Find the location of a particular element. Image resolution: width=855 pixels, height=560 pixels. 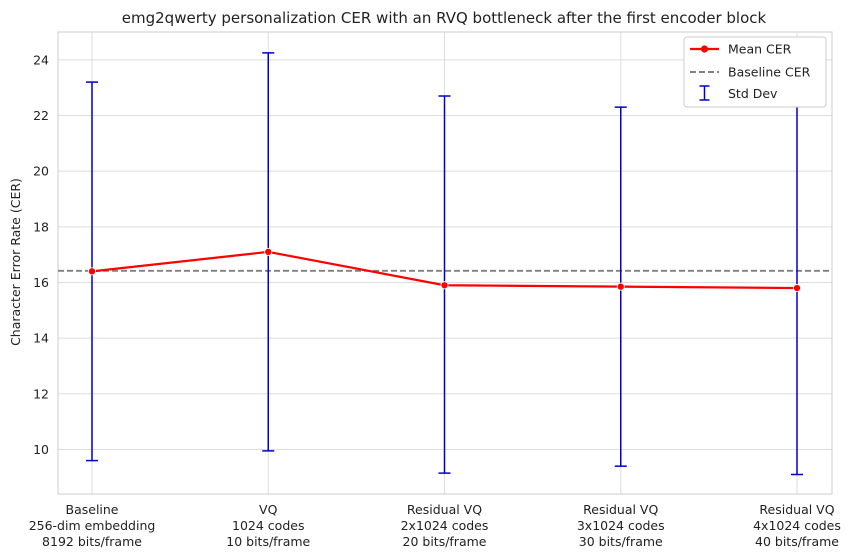

x-tick-label-line: 20 bits/frame is located at coordinates (445, 541).